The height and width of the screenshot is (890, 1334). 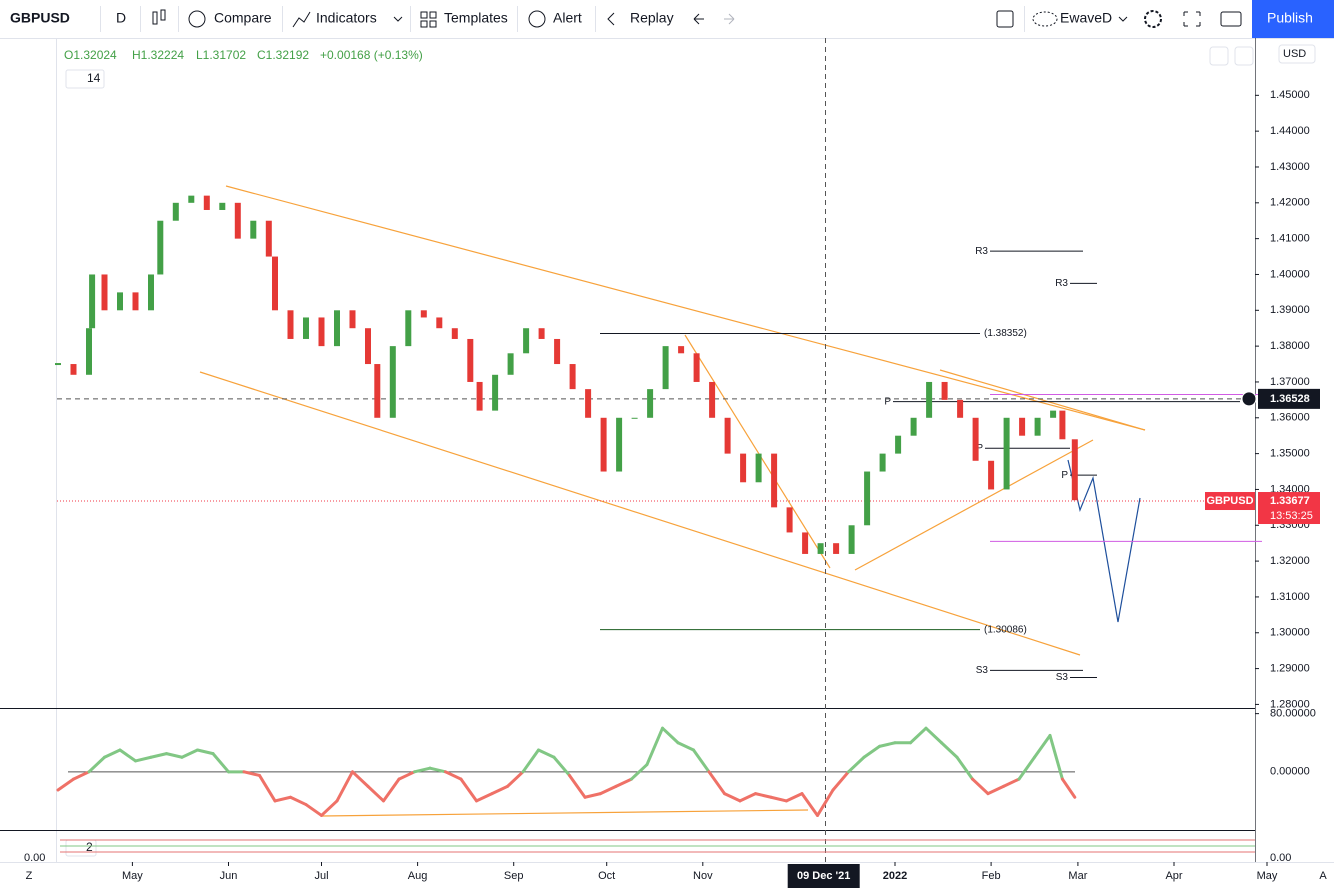 What do you see at coordinates (121, 18) in the screenshot?
I see `interval-button: D` at bounding box center [121, 18].